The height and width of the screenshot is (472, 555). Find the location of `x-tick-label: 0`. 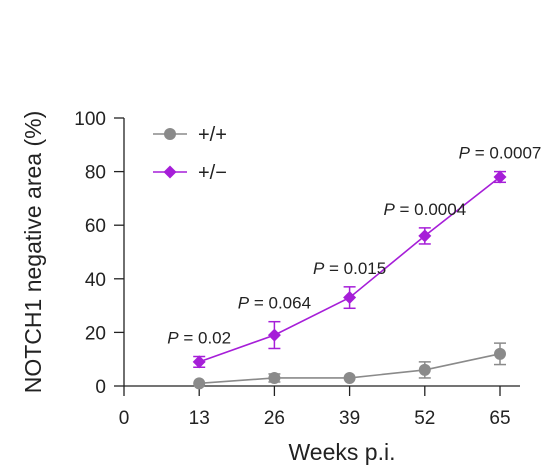

x-tick-label: 0 is located at coordinates (124, 418).